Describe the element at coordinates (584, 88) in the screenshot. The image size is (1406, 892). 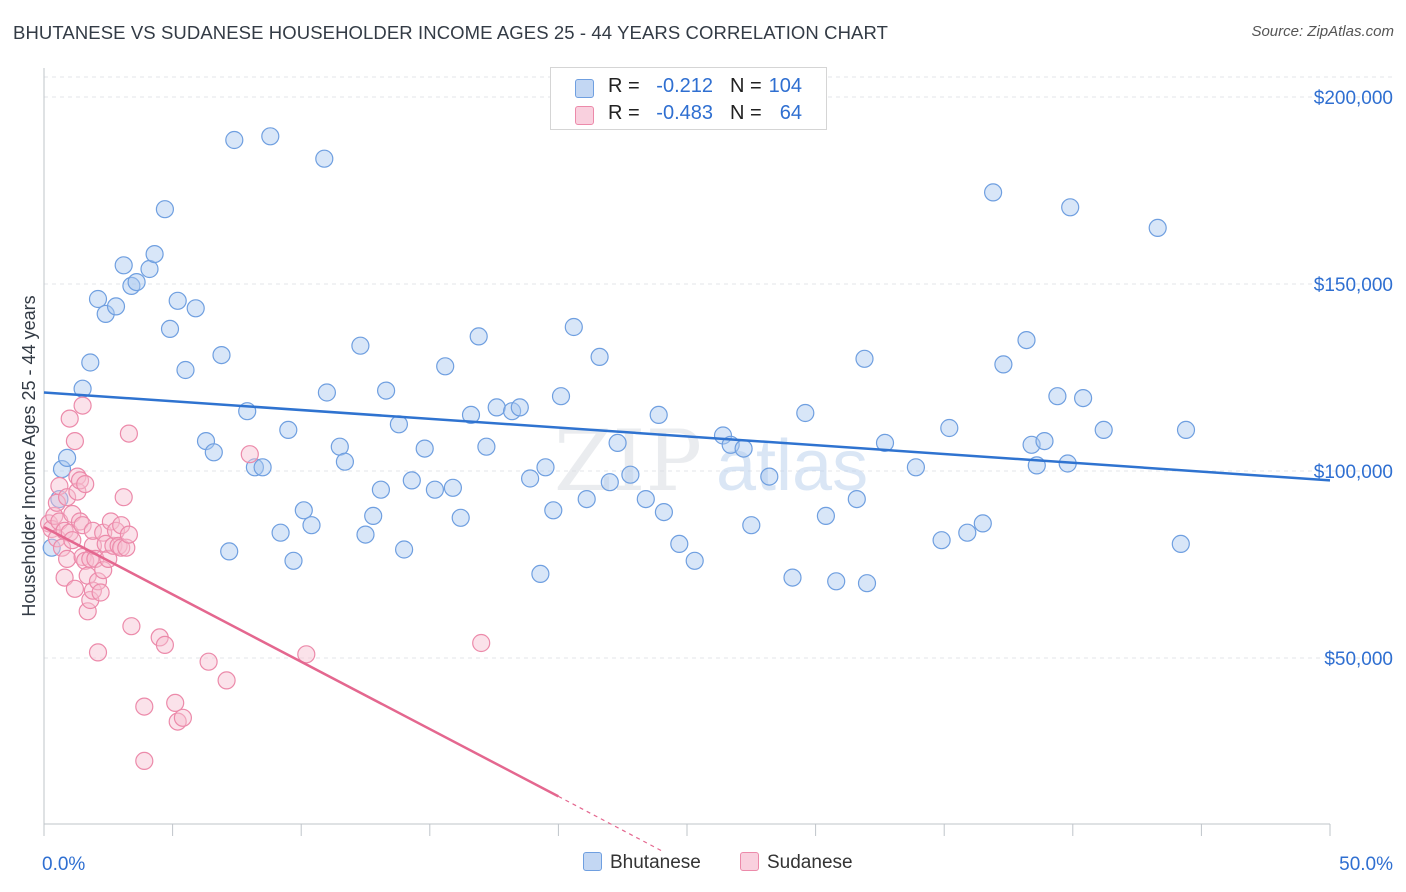
I see `bhutanese-swatch-icon` at that location.